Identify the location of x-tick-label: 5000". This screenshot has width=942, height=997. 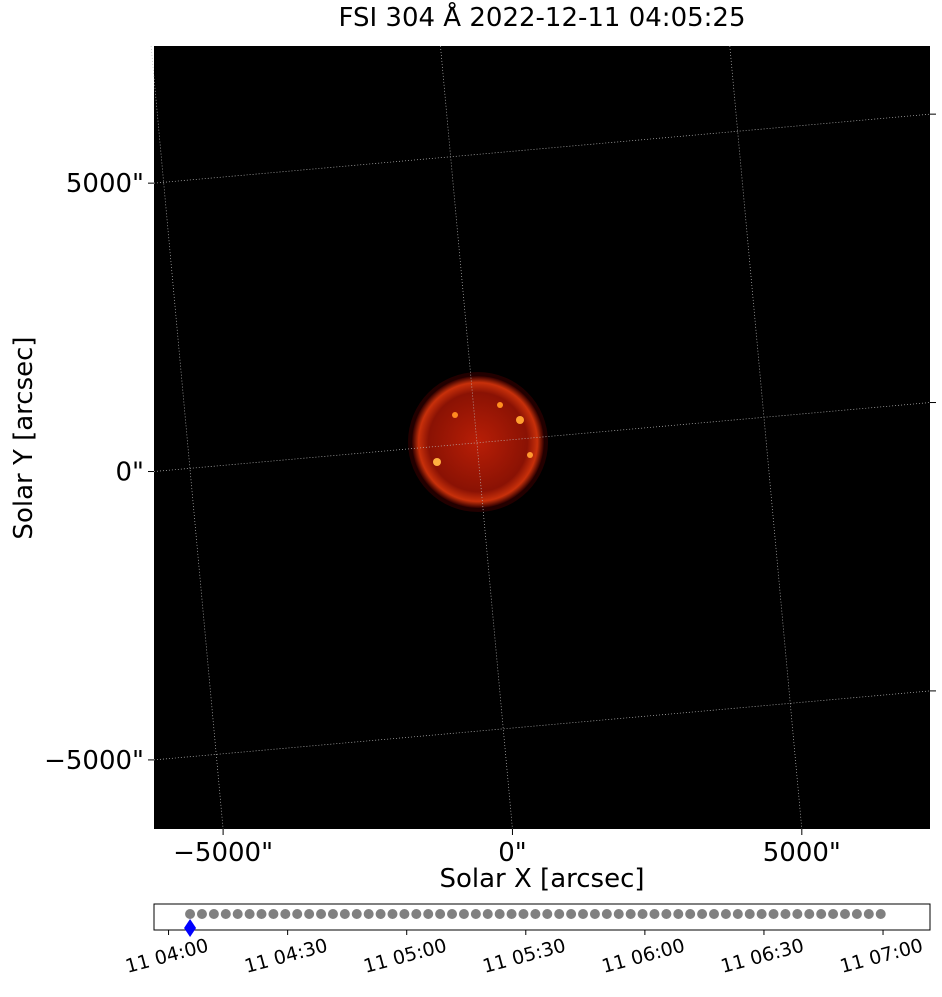
(802, 853).